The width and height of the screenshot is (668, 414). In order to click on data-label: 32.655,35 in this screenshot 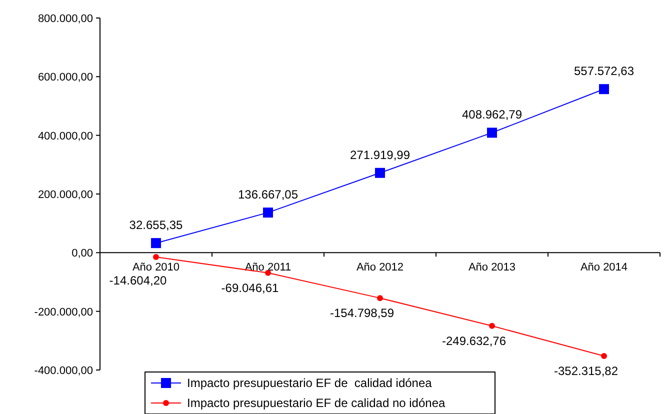, I will do `click(156, 225)`.